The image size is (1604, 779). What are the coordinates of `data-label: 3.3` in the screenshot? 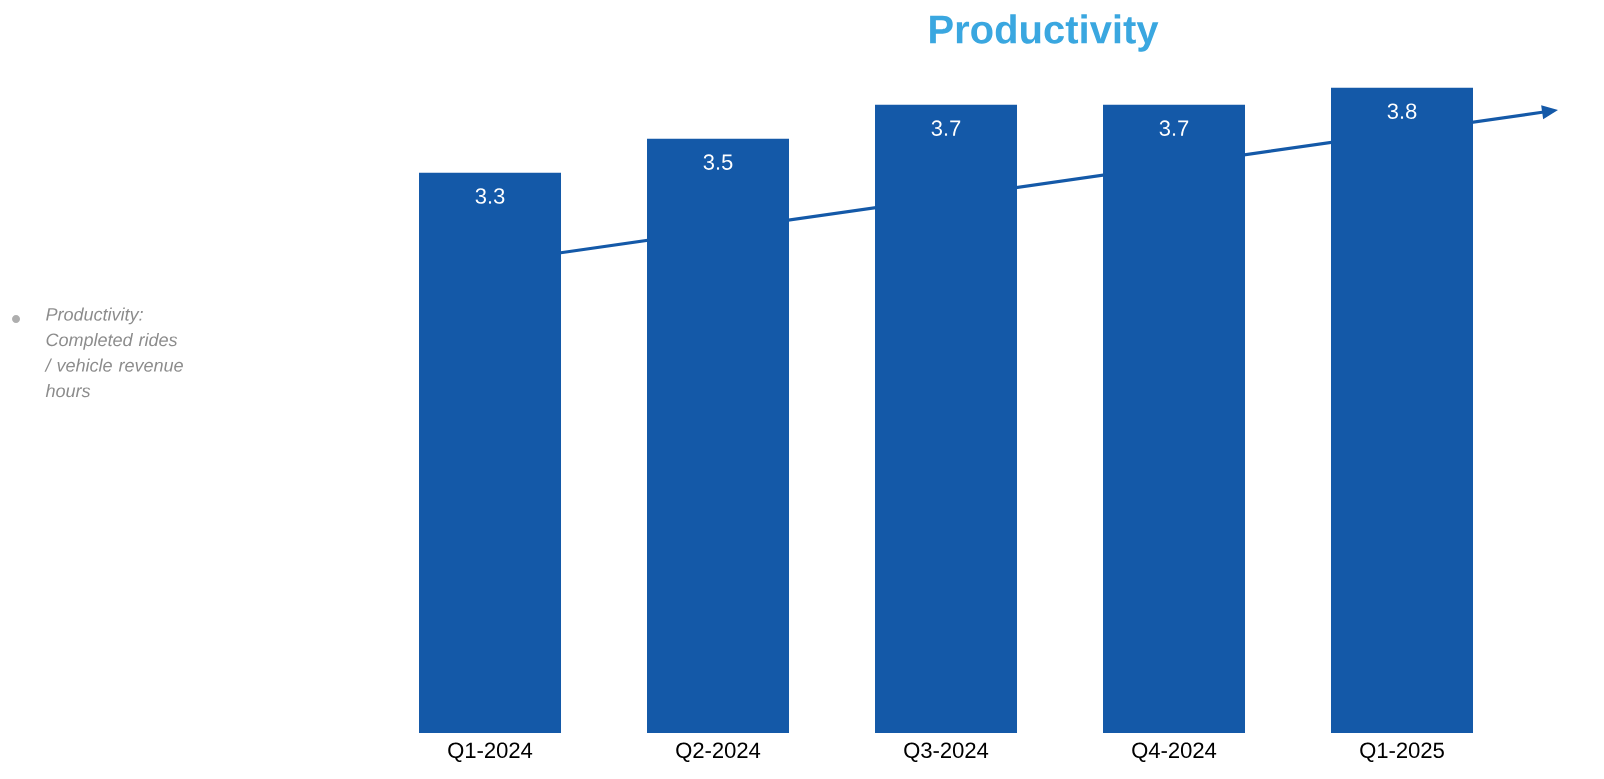 It's located at (490, 196).